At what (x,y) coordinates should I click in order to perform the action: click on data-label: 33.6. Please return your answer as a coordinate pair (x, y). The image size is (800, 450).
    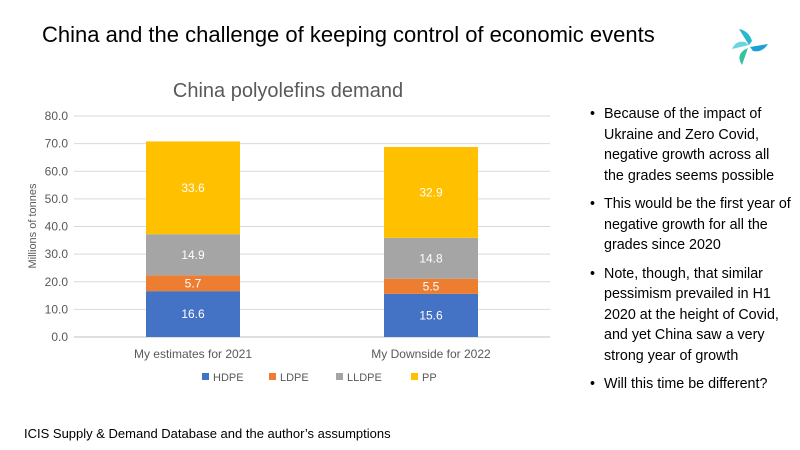
    Looking at the image, I should click on (193, 188).